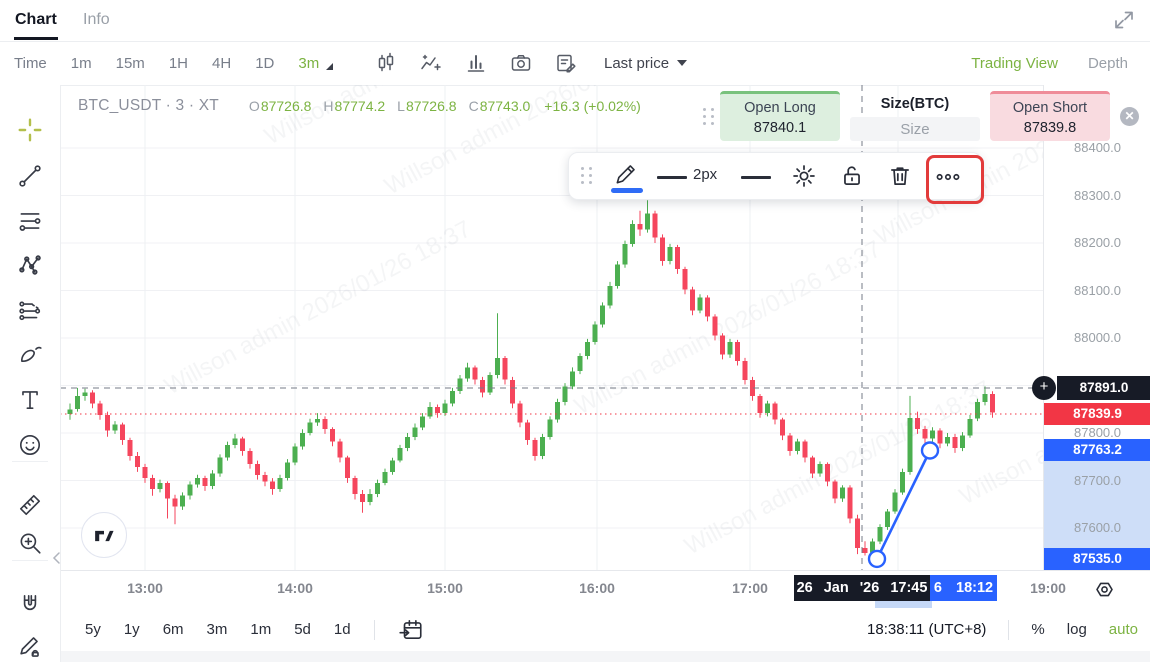 This screenshot has width=1150, height=662. Describe the element at coordinates (302, 629) in the screenshot. I see `range-5d: 5d` at that location.